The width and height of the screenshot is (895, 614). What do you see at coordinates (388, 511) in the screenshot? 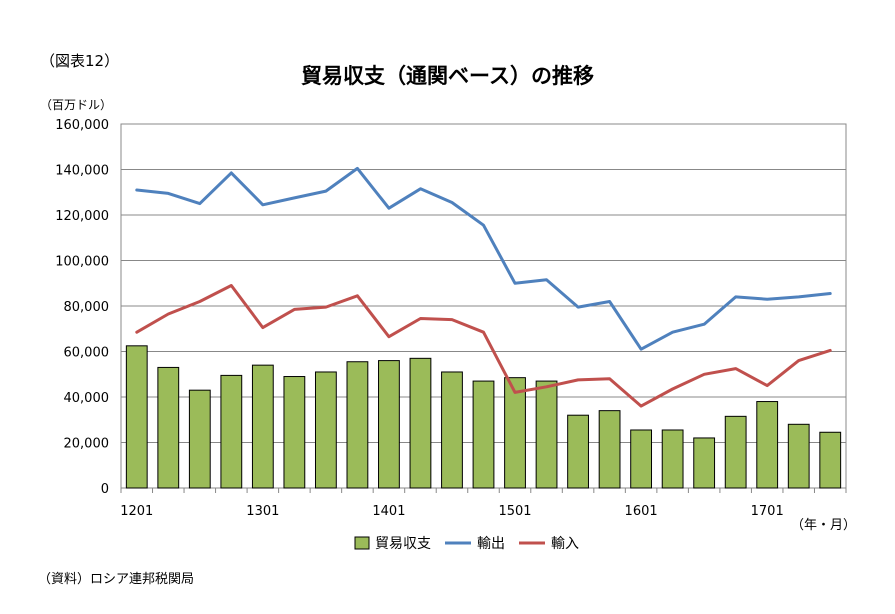
I see `x-tick-label: 1401` at bounding box center [388, 511].